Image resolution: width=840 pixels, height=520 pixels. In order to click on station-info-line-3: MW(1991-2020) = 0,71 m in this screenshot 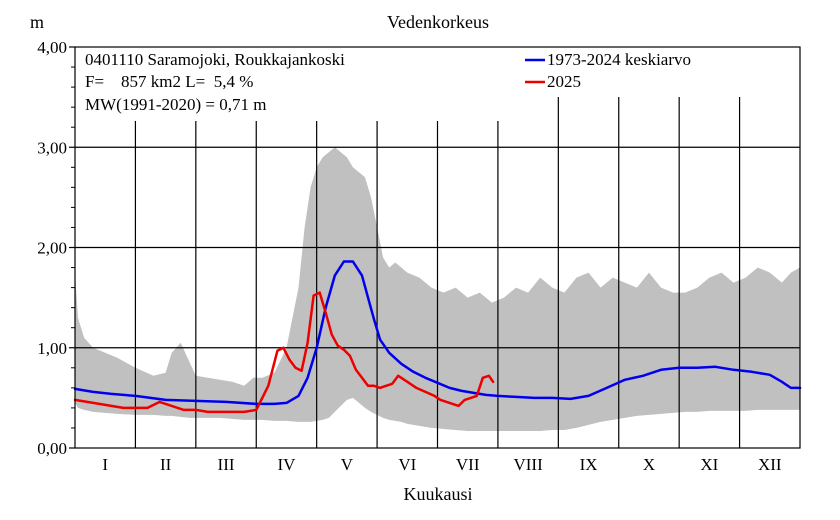, I will do `click(175, 104)`.